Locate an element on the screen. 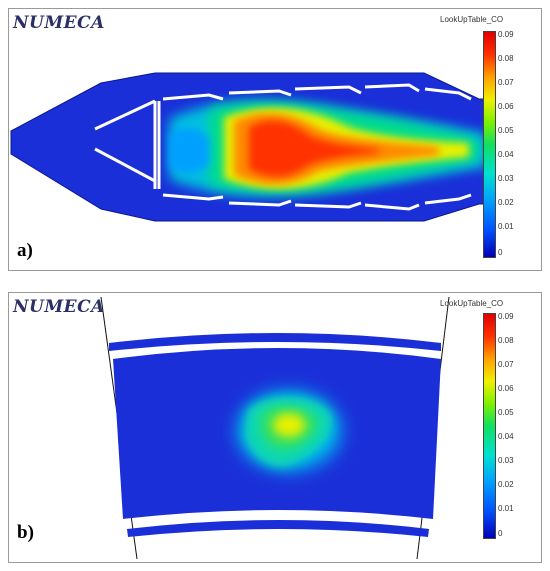 This screenshot has width=550, height=571. co-concentration-field is located at coordinates (328, 148).